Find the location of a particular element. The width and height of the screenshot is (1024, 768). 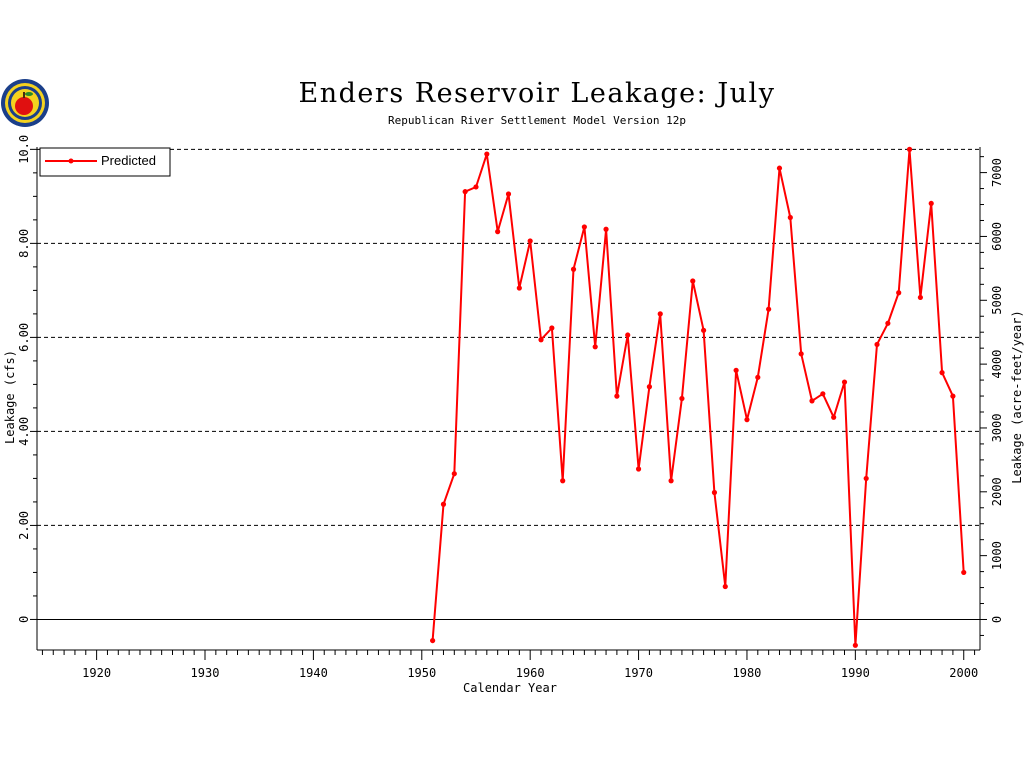

x-tick-label: 1950 is located at coordinates (421, 673).